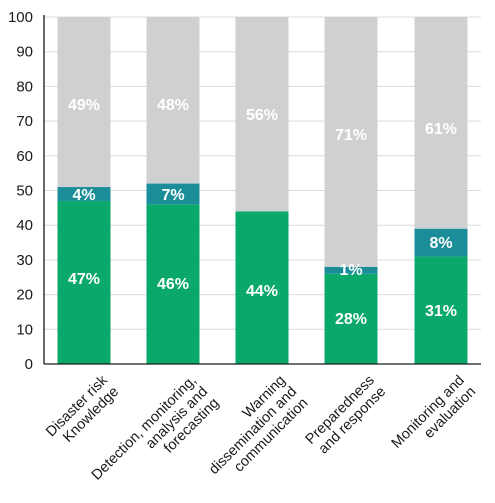 This screenshot has width=495, height=503. I want to click on y-tick-label: 20, so click(24, 295).